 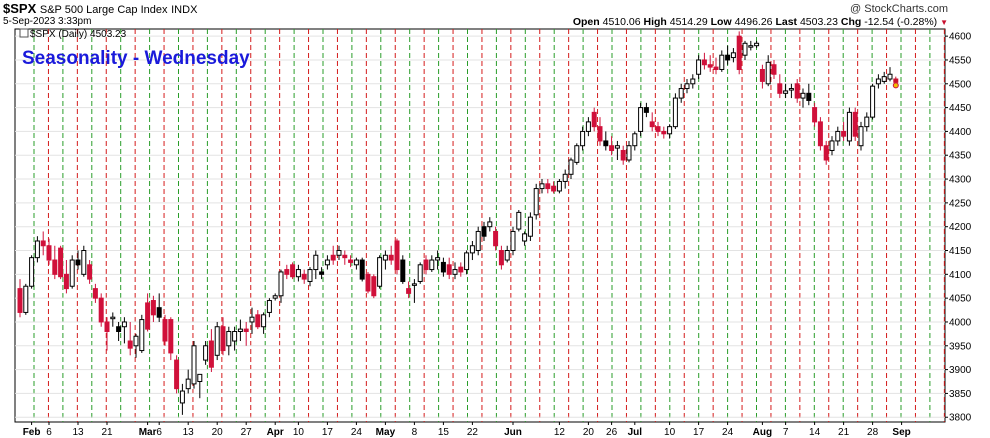 I want to click on x-tick-label: 6, so click(x=159, y=432).